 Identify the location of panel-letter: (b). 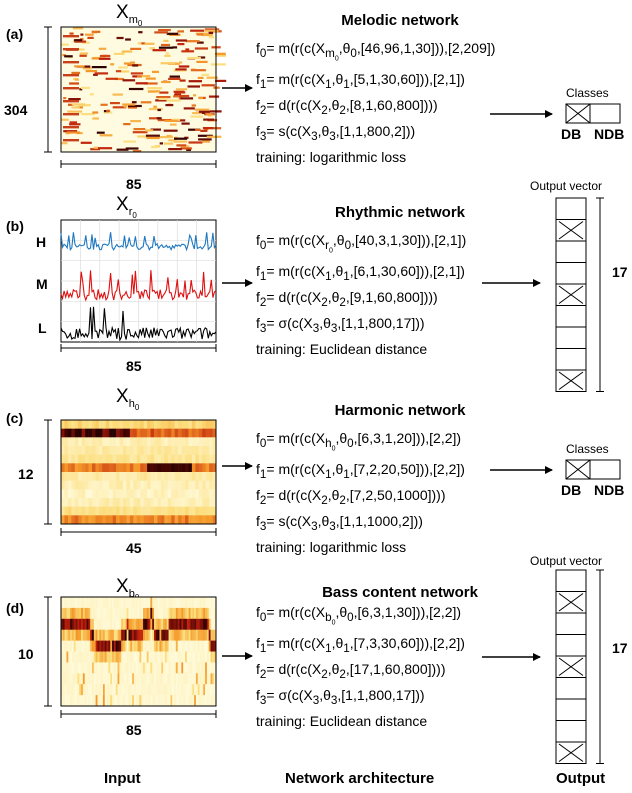
(15, 226).